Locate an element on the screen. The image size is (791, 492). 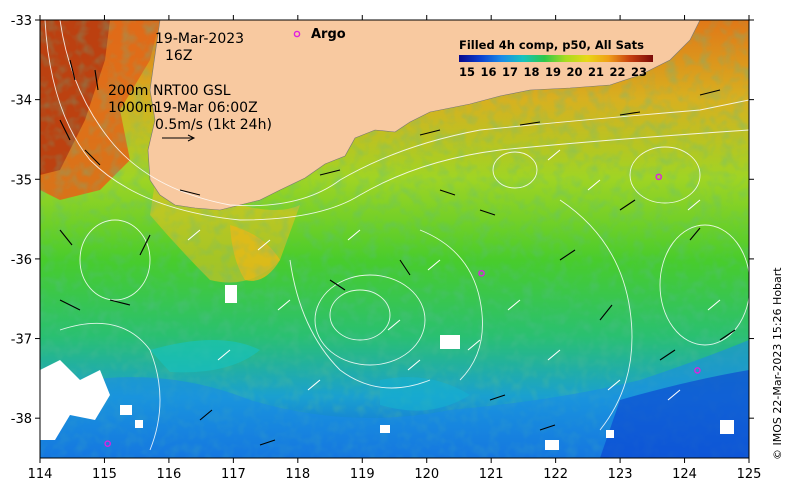
depth-label-1000m: 1000m is located at coordinates (132, 108).